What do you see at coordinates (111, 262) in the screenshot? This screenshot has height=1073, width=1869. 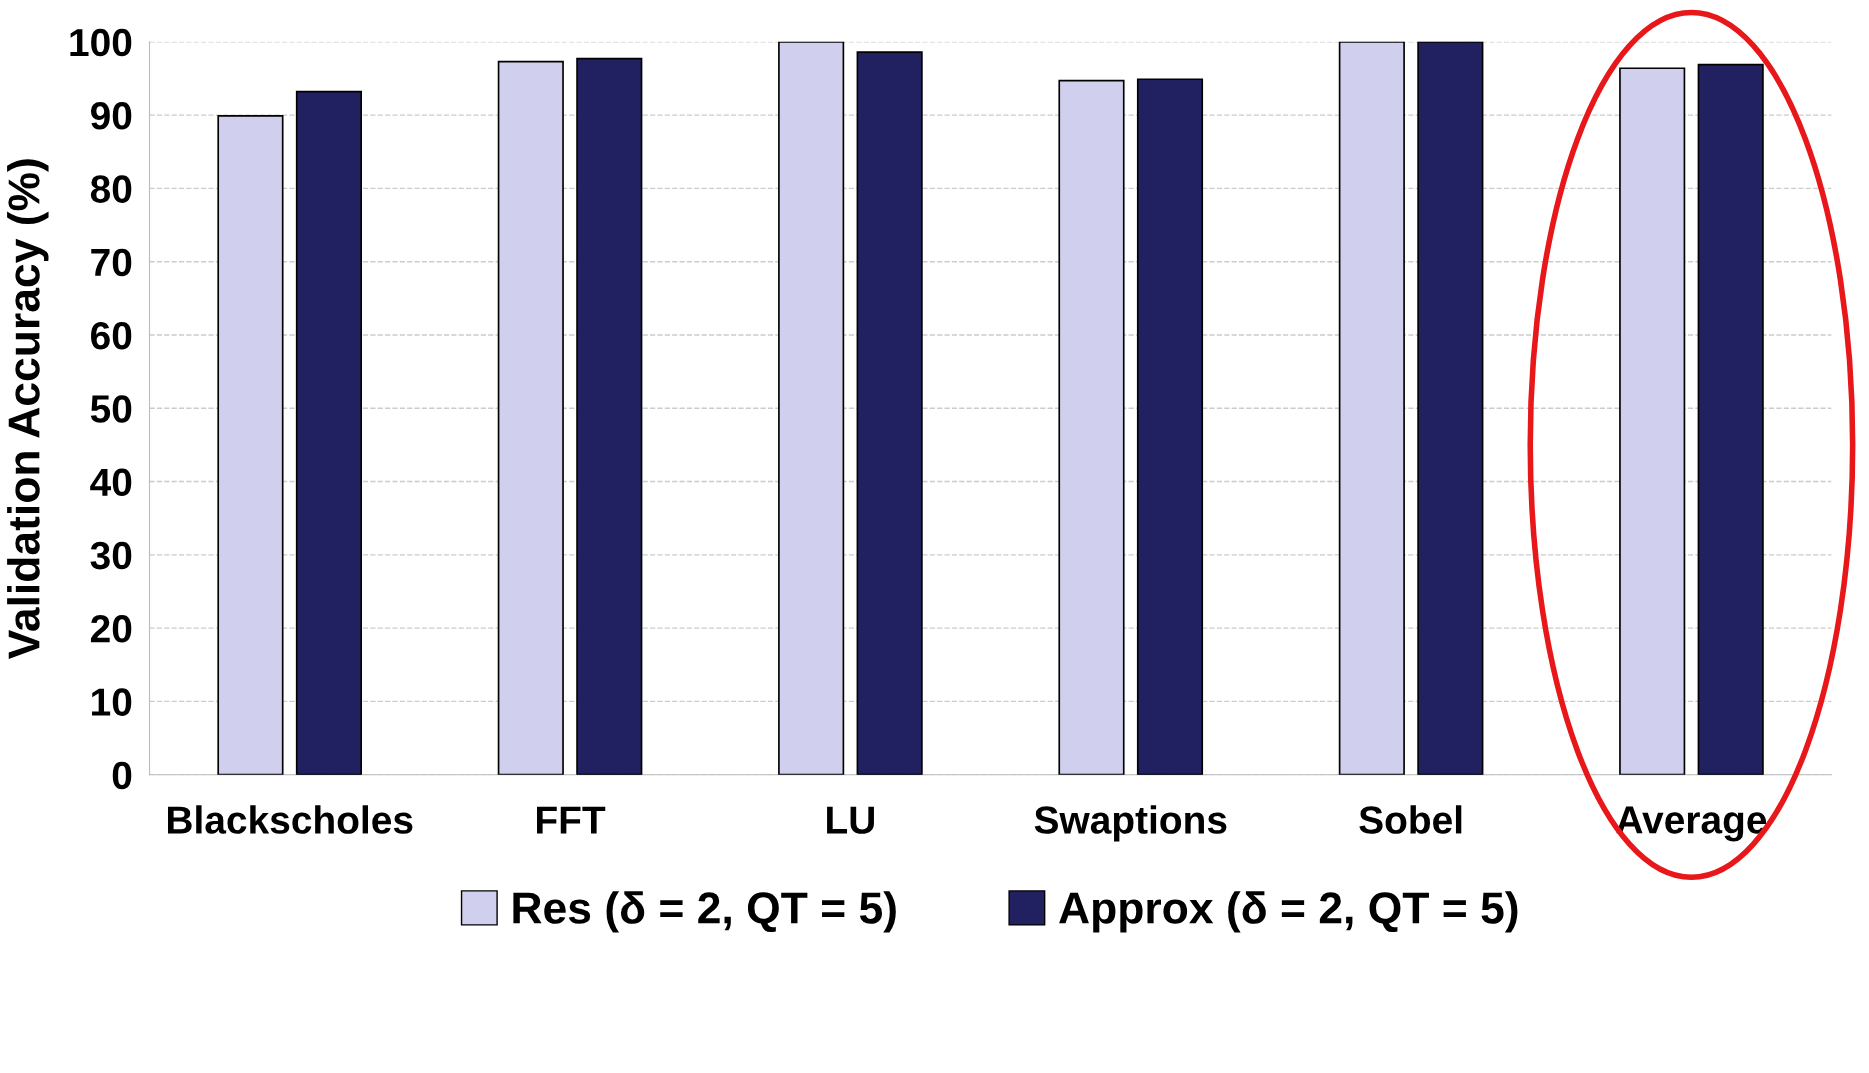 I see `y-tick-label: 70` at bounding box center [111, 262].